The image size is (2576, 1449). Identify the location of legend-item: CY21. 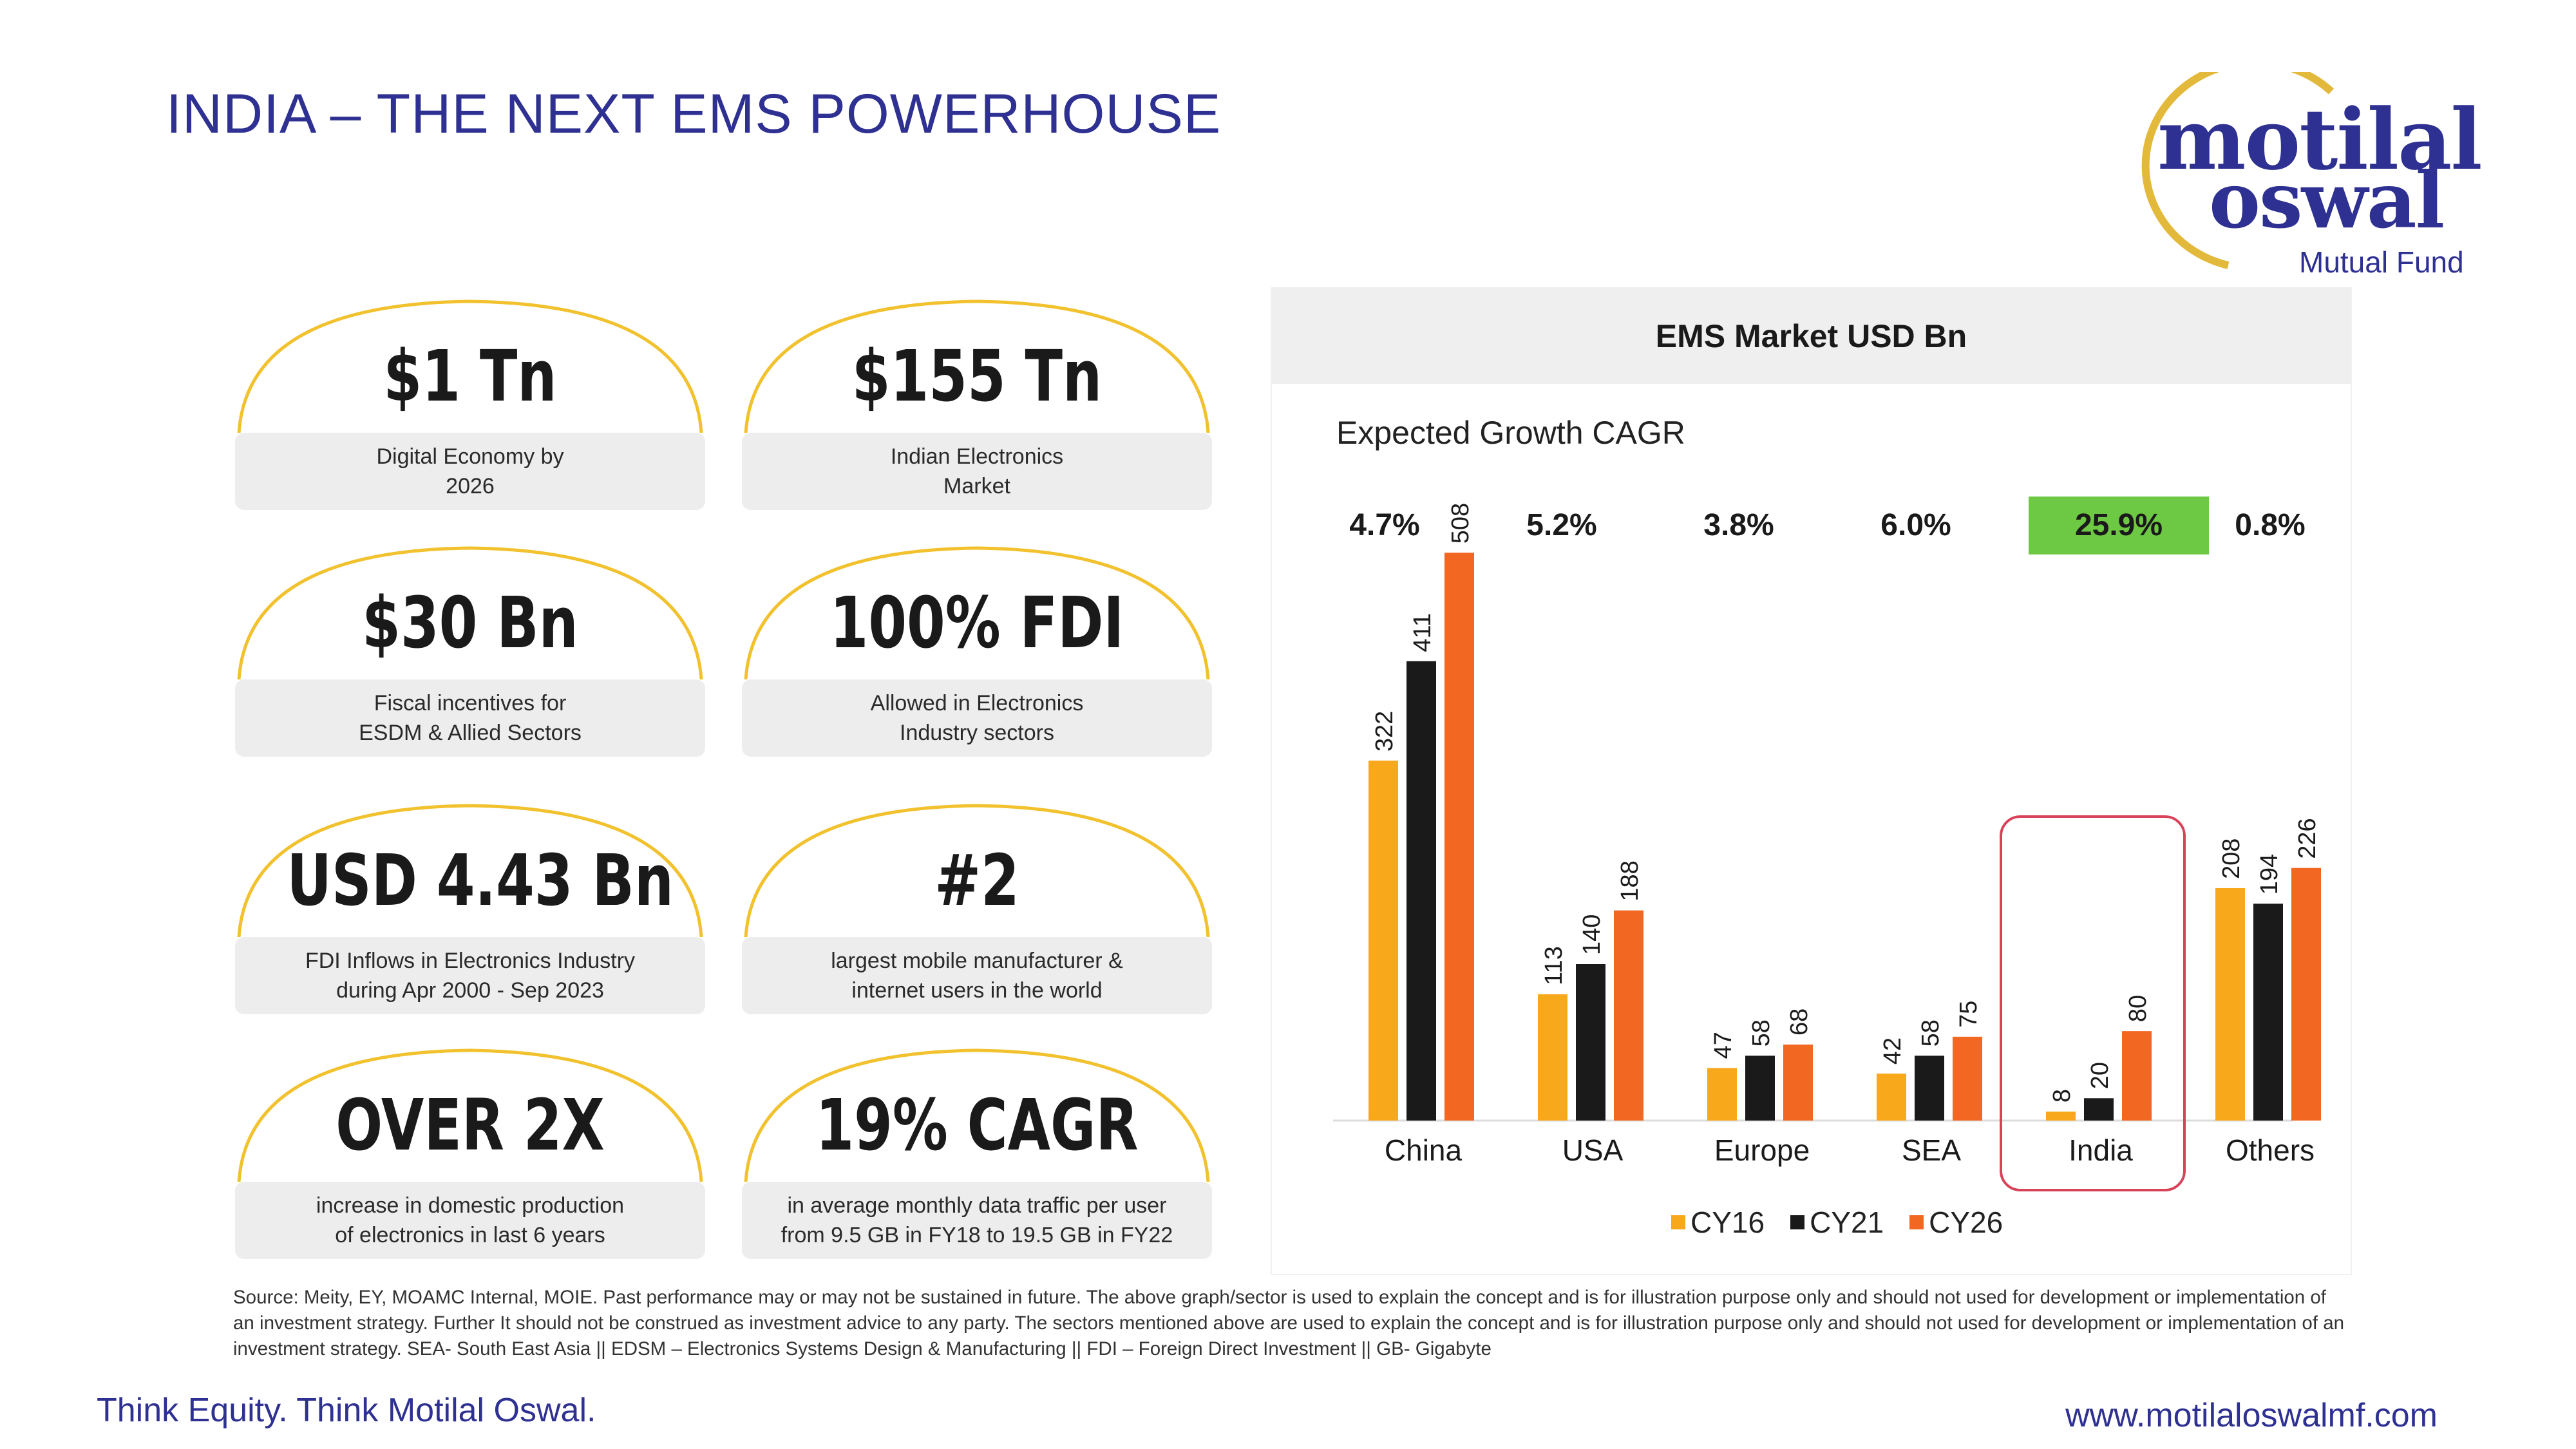
(1837, 1222).